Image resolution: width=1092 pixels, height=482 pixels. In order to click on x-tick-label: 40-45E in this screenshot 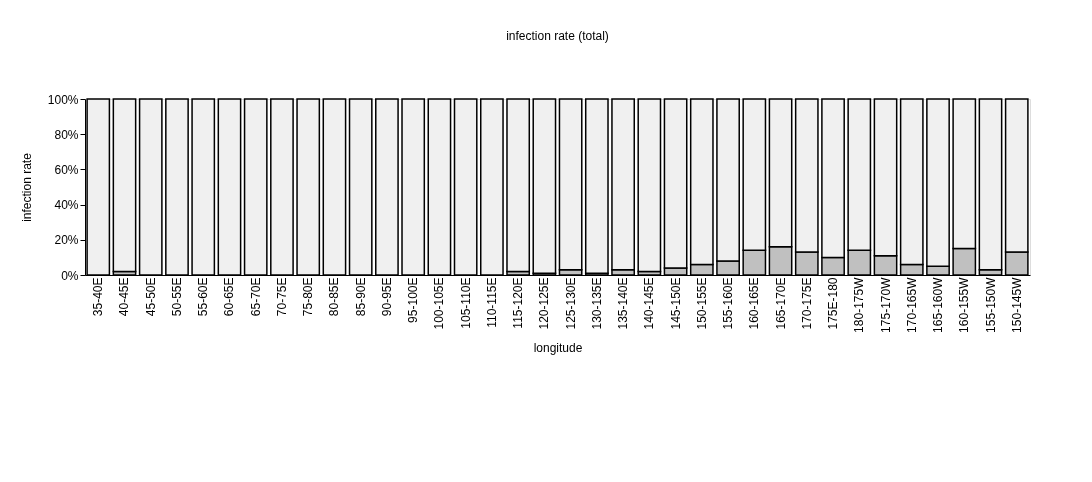, I will do `click(124, 297)`.